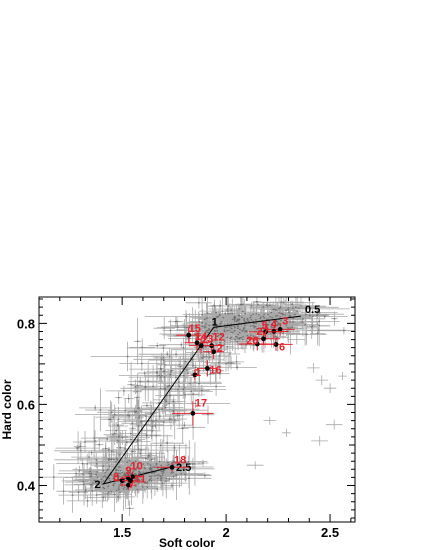 The image size is (425, 550). Describe the element at coordinates (220, 349) in the screenshot. I see `highlight-label: 2` at that location.